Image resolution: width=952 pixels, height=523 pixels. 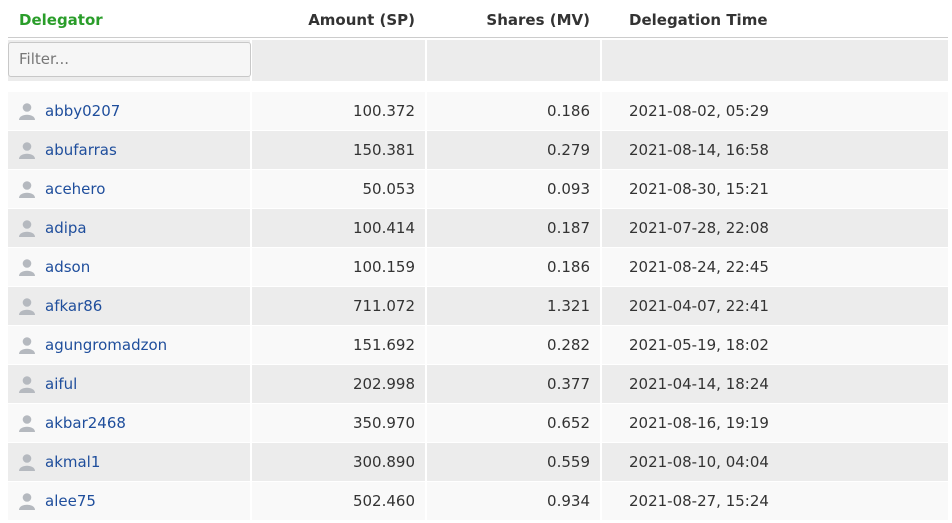 What do you see at coordinates (568, 384) in the screenshot?
I see `shares: 0.377` at bounding box center [568, 384].